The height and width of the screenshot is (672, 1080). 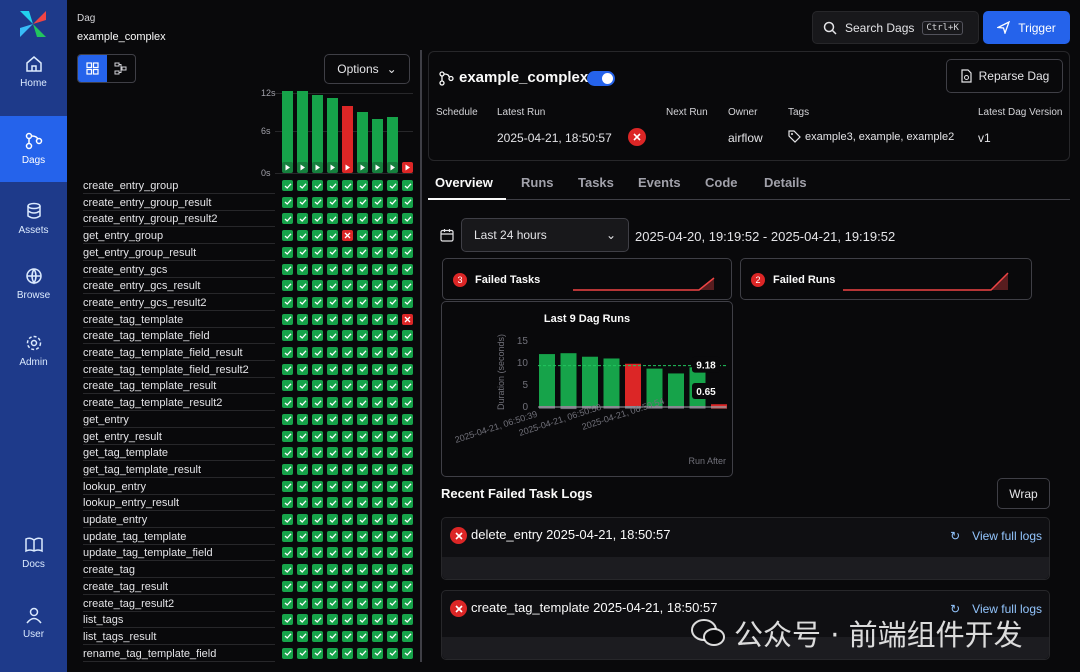 I want to click on tab-events: Events, so click(x=659, y=182).